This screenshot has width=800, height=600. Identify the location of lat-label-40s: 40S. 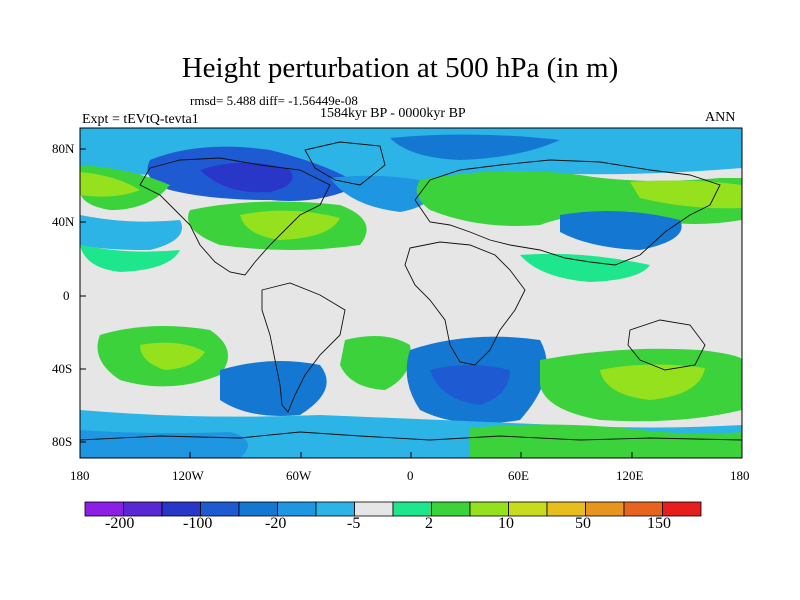
(62, 368).